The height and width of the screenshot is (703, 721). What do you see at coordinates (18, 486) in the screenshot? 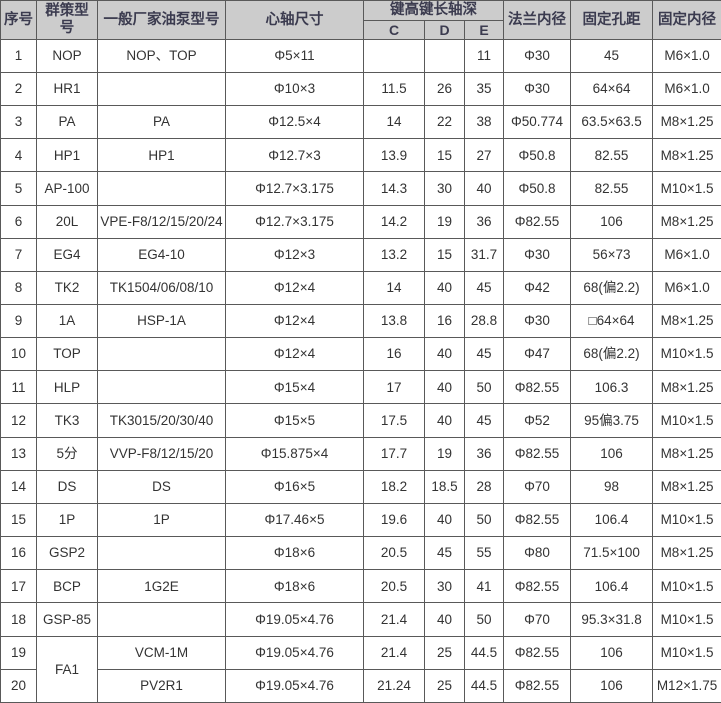
I see `cell-index: 14` at bounding box center [18, 486].